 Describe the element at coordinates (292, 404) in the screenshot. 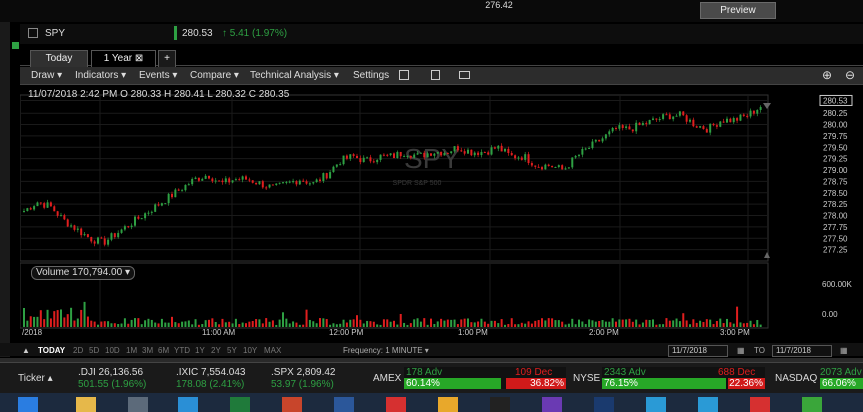

I see `powerpoint-icon` at that location.